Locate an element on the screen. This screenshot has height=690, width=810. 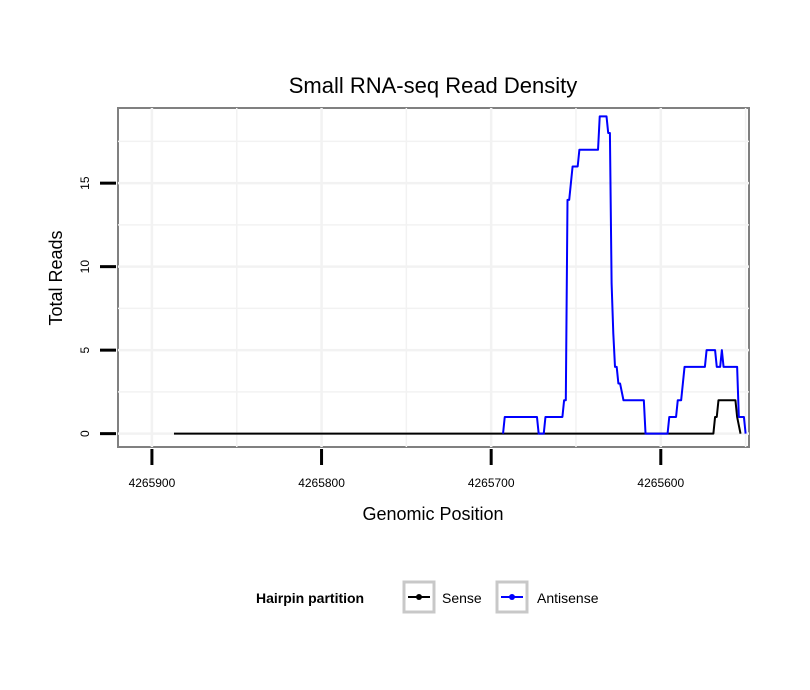
y-tick-label: 0 is located at coordinates (85, 433).